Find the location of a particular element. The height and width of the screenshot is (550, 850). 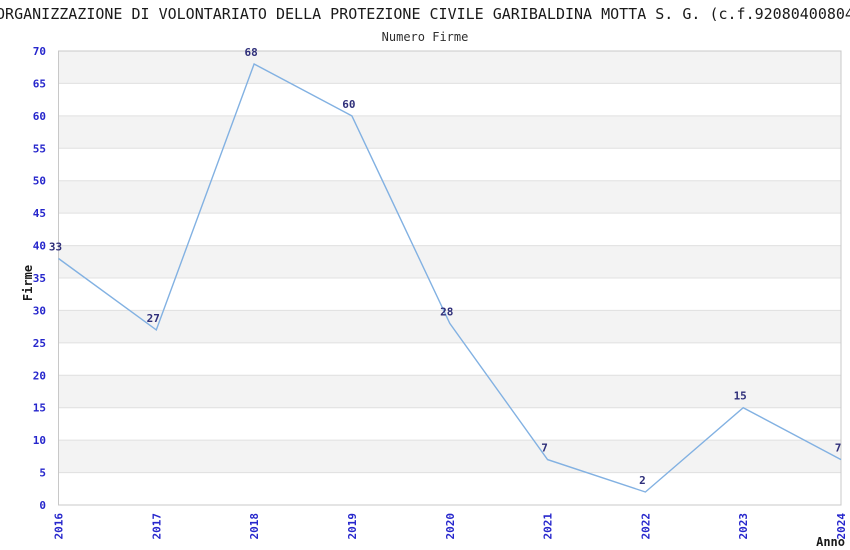

point-label: 27 is located at coordinates (153, 318).